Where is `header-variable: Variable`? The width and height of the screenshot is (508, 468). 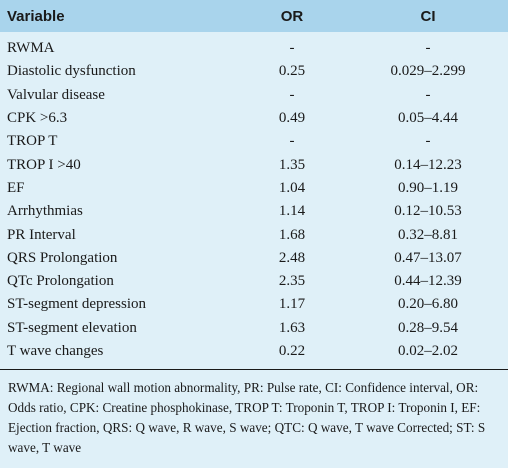
header-variable: Variable is located at coordinates (36, 16).